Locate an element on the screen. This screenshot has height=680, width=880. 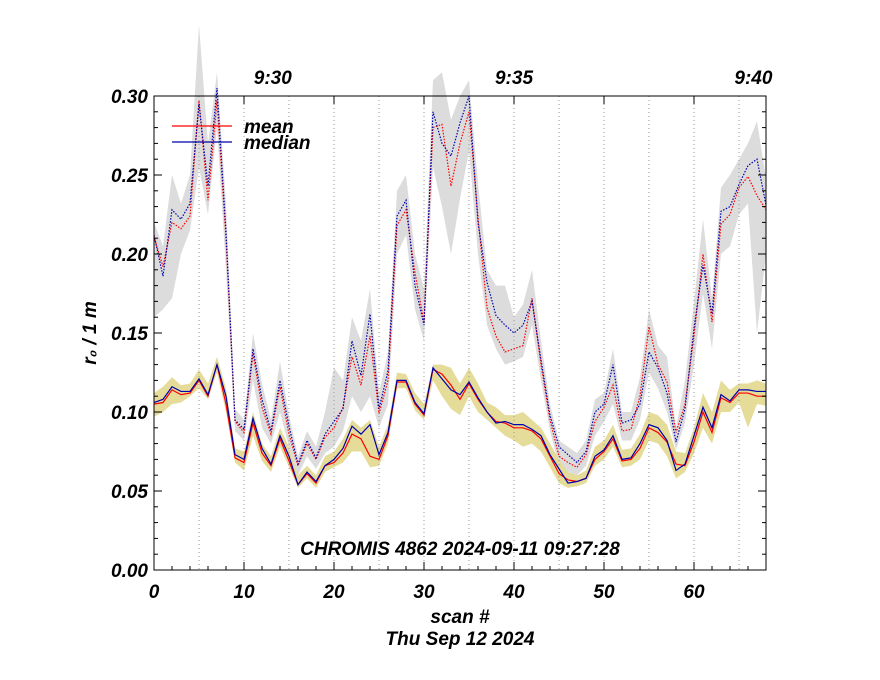
y-tick-label: 0.25 is located at coordinates (129, 176).